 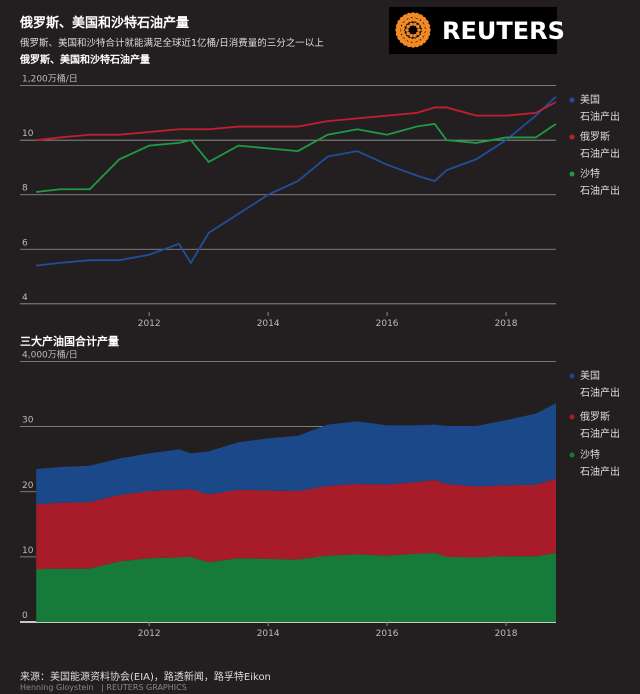 I want to click on y-tick-label: 4, so click(x=25, y=298).